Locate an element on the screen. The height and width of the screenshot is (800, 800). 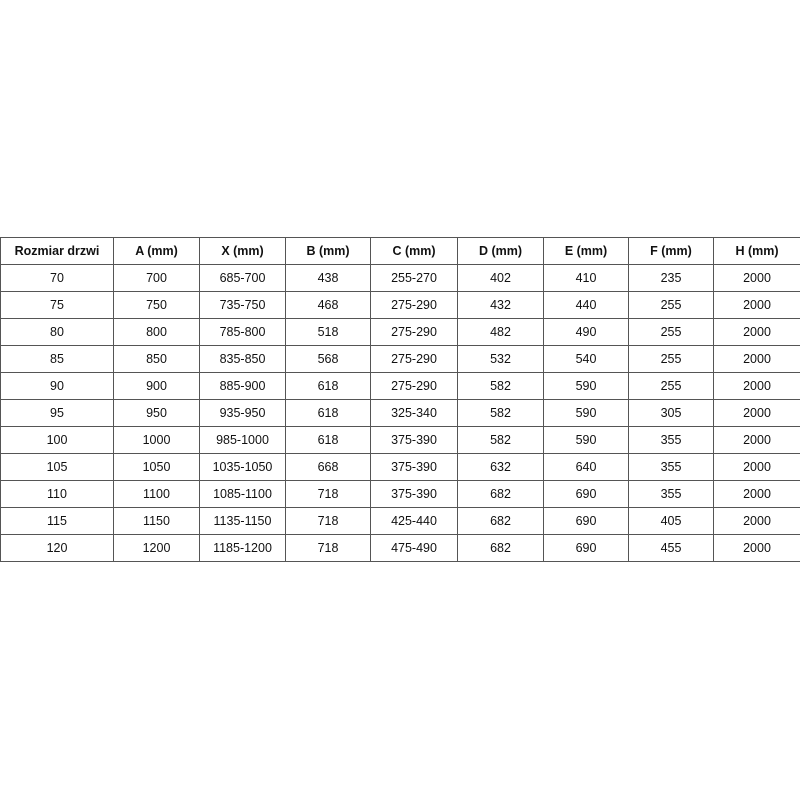
table-cell: 402 is located at coordinates (500, 278).